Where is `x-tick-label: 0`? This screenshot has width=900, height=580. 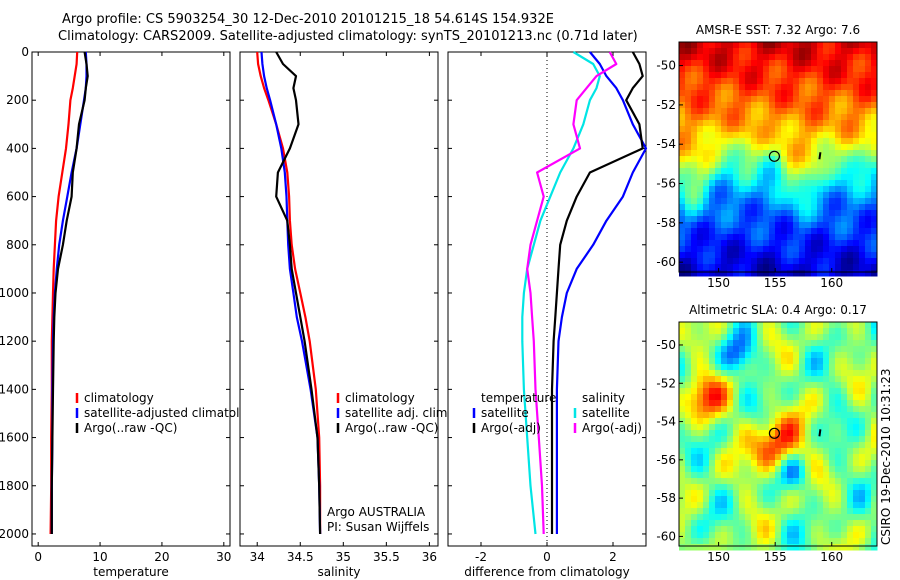
x-tick-label: 0 is located at coordinates (547, 557).